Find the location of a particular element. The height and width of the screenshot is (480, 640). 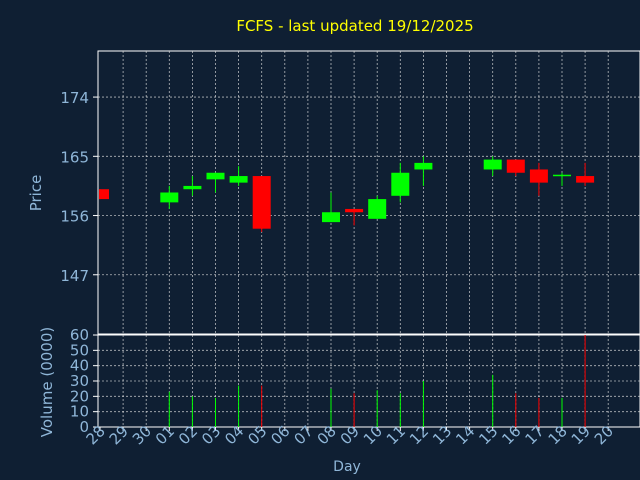

price-tick-labels: 147 156 165 174 is located at coordinates (79, 187).